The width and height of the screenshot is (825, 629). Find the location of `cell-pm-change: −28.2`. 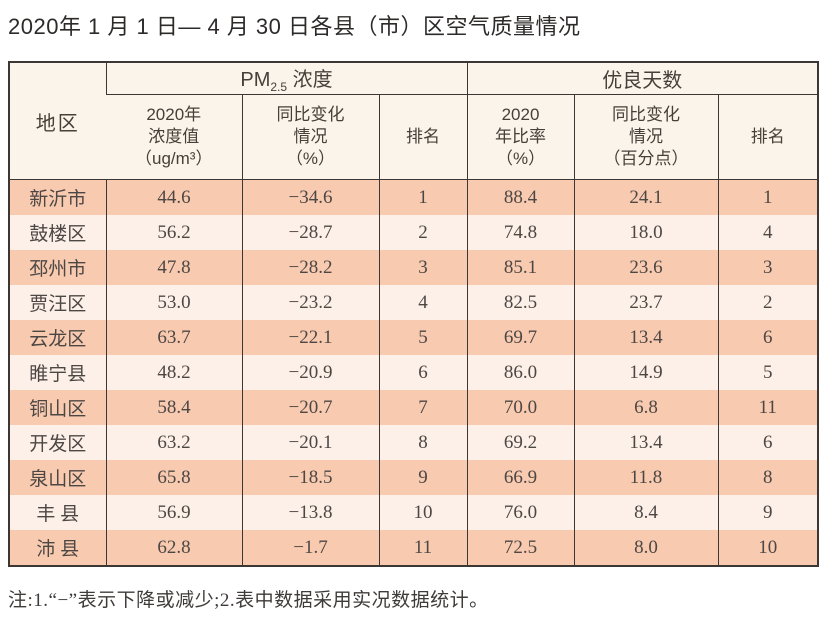

cell-pm-change: −28.2 is located at coordinates (310, 267).